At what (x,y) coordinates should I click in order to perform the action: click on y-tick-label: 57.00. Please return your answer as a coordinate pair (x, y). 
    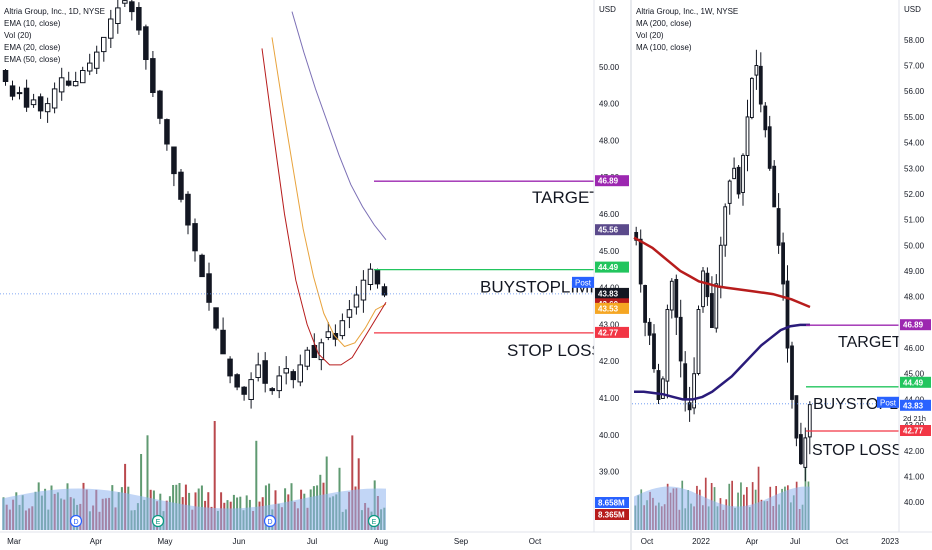
    Looking at the image, I should click on (914, 66).